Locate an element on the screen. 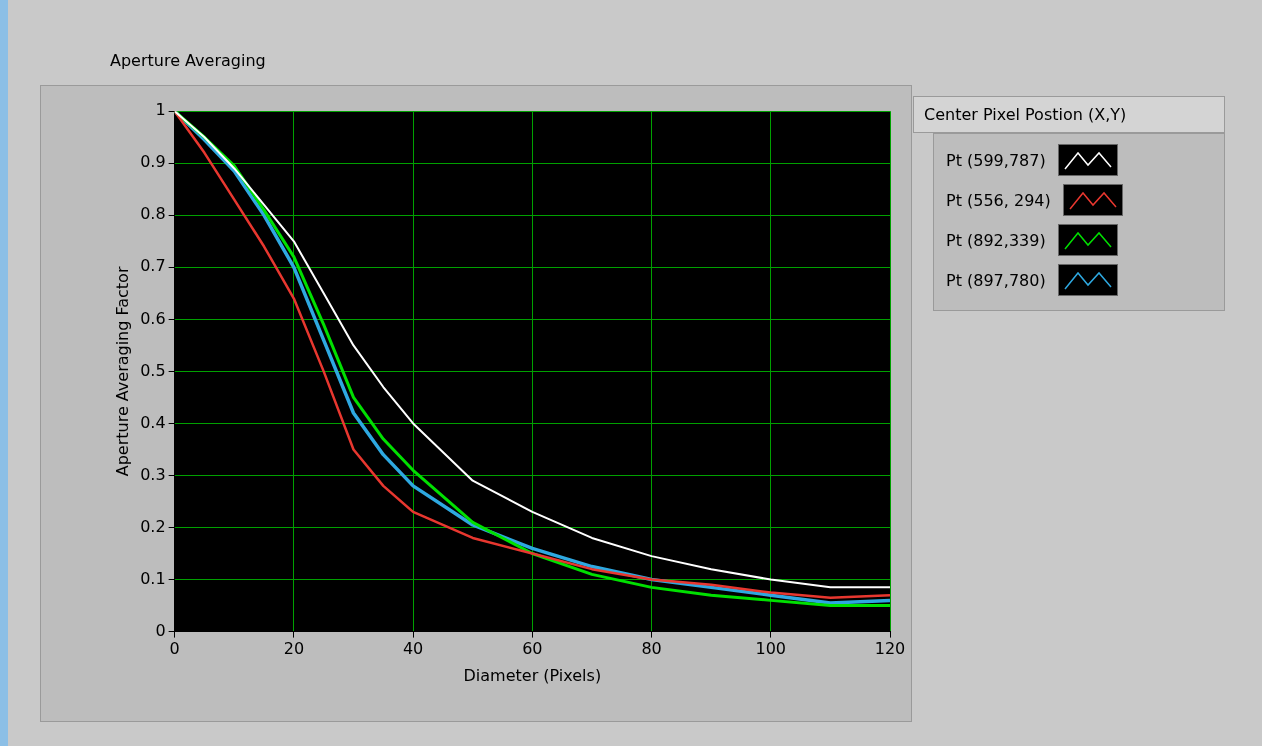 This screenshot has width=1262, height=746. y-tick-label: 0.3 is located at coordinates (153, 474).